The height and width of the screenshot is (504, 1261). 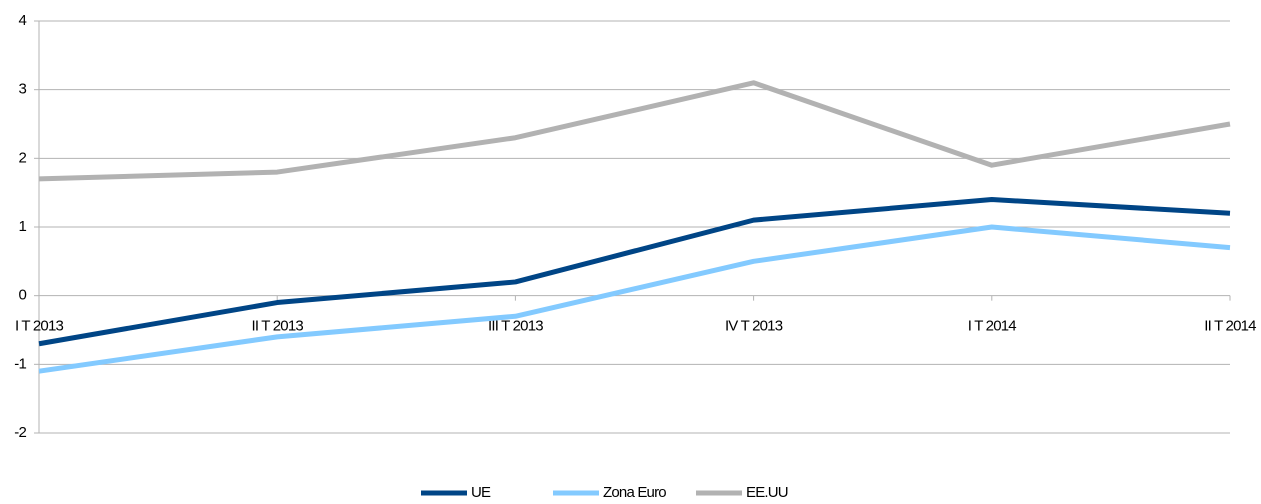 I want to click on x-tick-label: I T 2014, so click(x=992, y=326).